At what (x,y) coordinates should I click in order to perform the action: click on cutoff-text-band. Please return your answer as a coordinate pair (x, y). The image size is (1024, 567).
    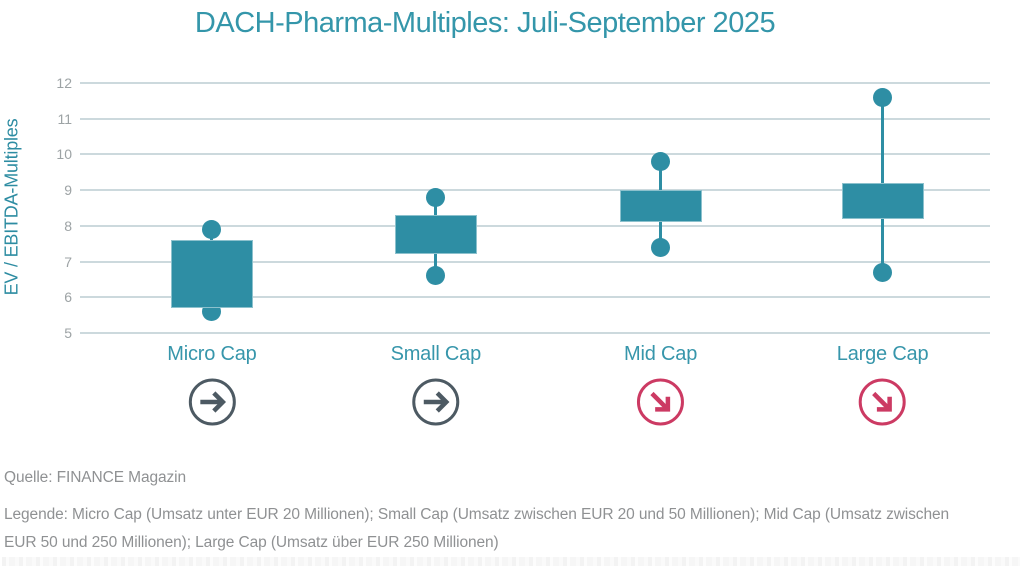
    Looking at the image, I should click on (511, 561).